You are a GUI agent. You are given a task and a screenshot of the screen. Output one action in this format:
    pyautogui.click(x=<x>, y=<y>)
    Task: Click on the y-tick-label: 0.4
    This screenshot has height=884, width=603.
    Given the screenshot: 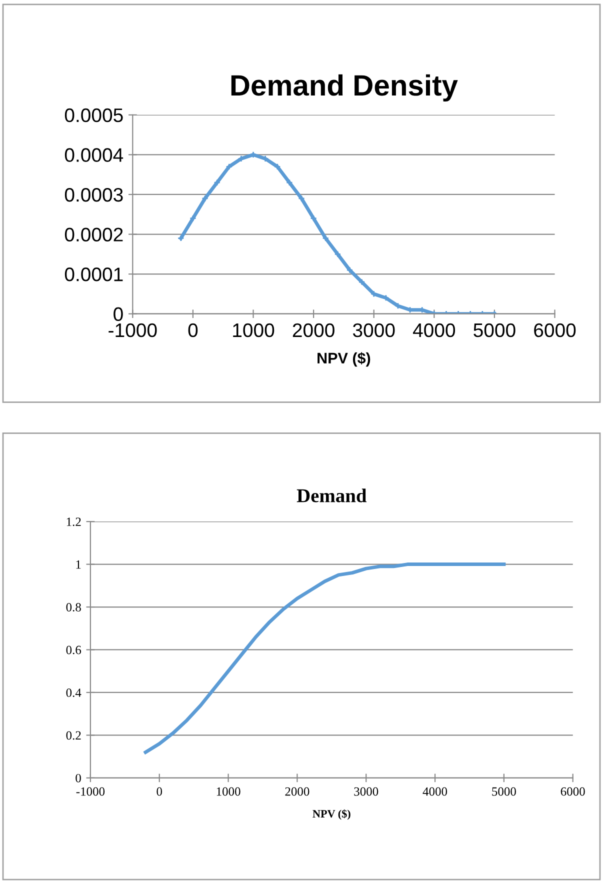 What is the action you would take?
    pyautogui.click(x=74, y=692)
    